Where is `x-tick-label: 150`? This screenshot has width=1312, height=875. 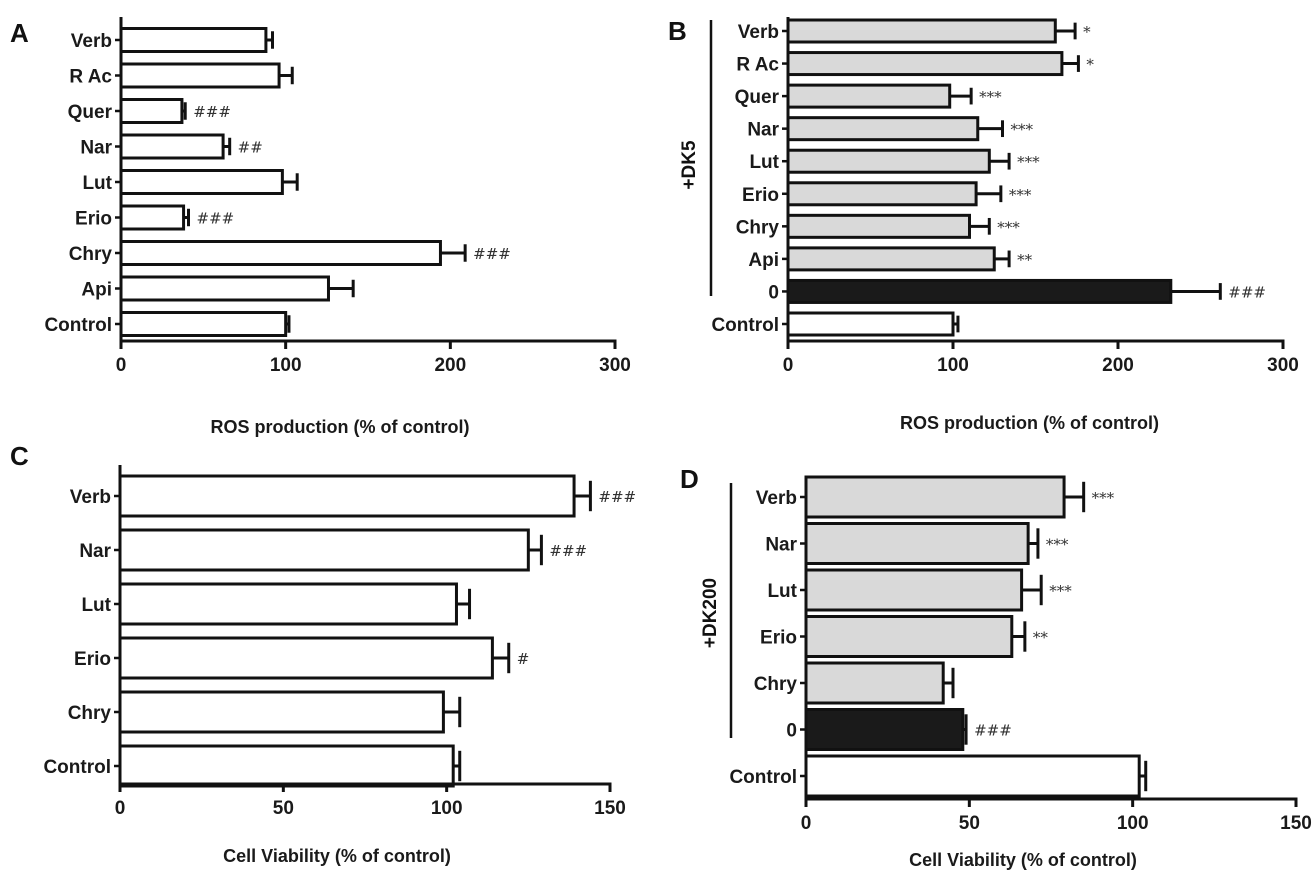 x-tick-label: 150 is located at coordinates (610, 808).